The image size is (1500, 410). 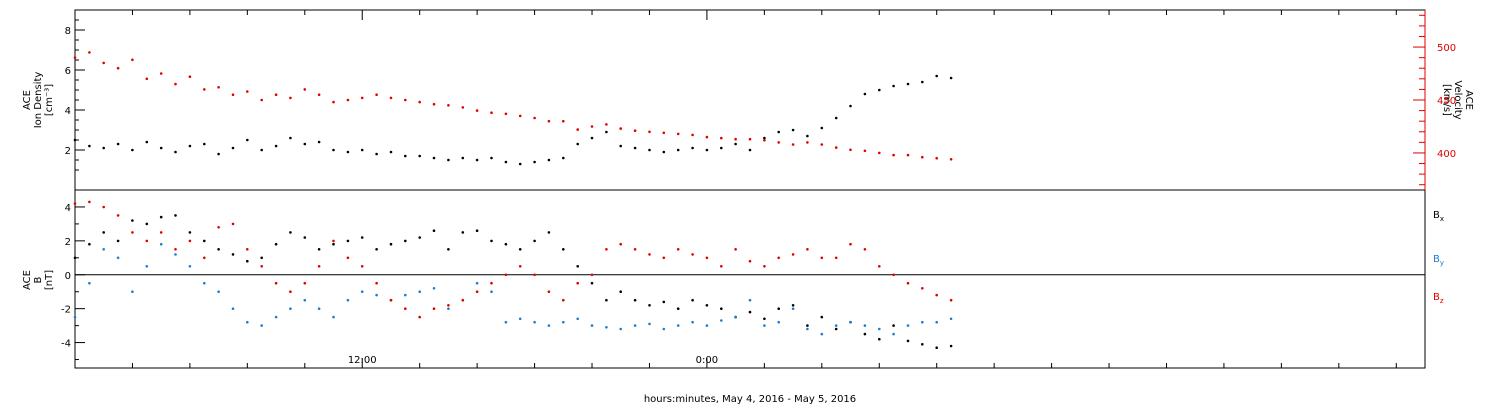 I want to click on bottom-left-tick-label: 0, so click(x=68, y=276).